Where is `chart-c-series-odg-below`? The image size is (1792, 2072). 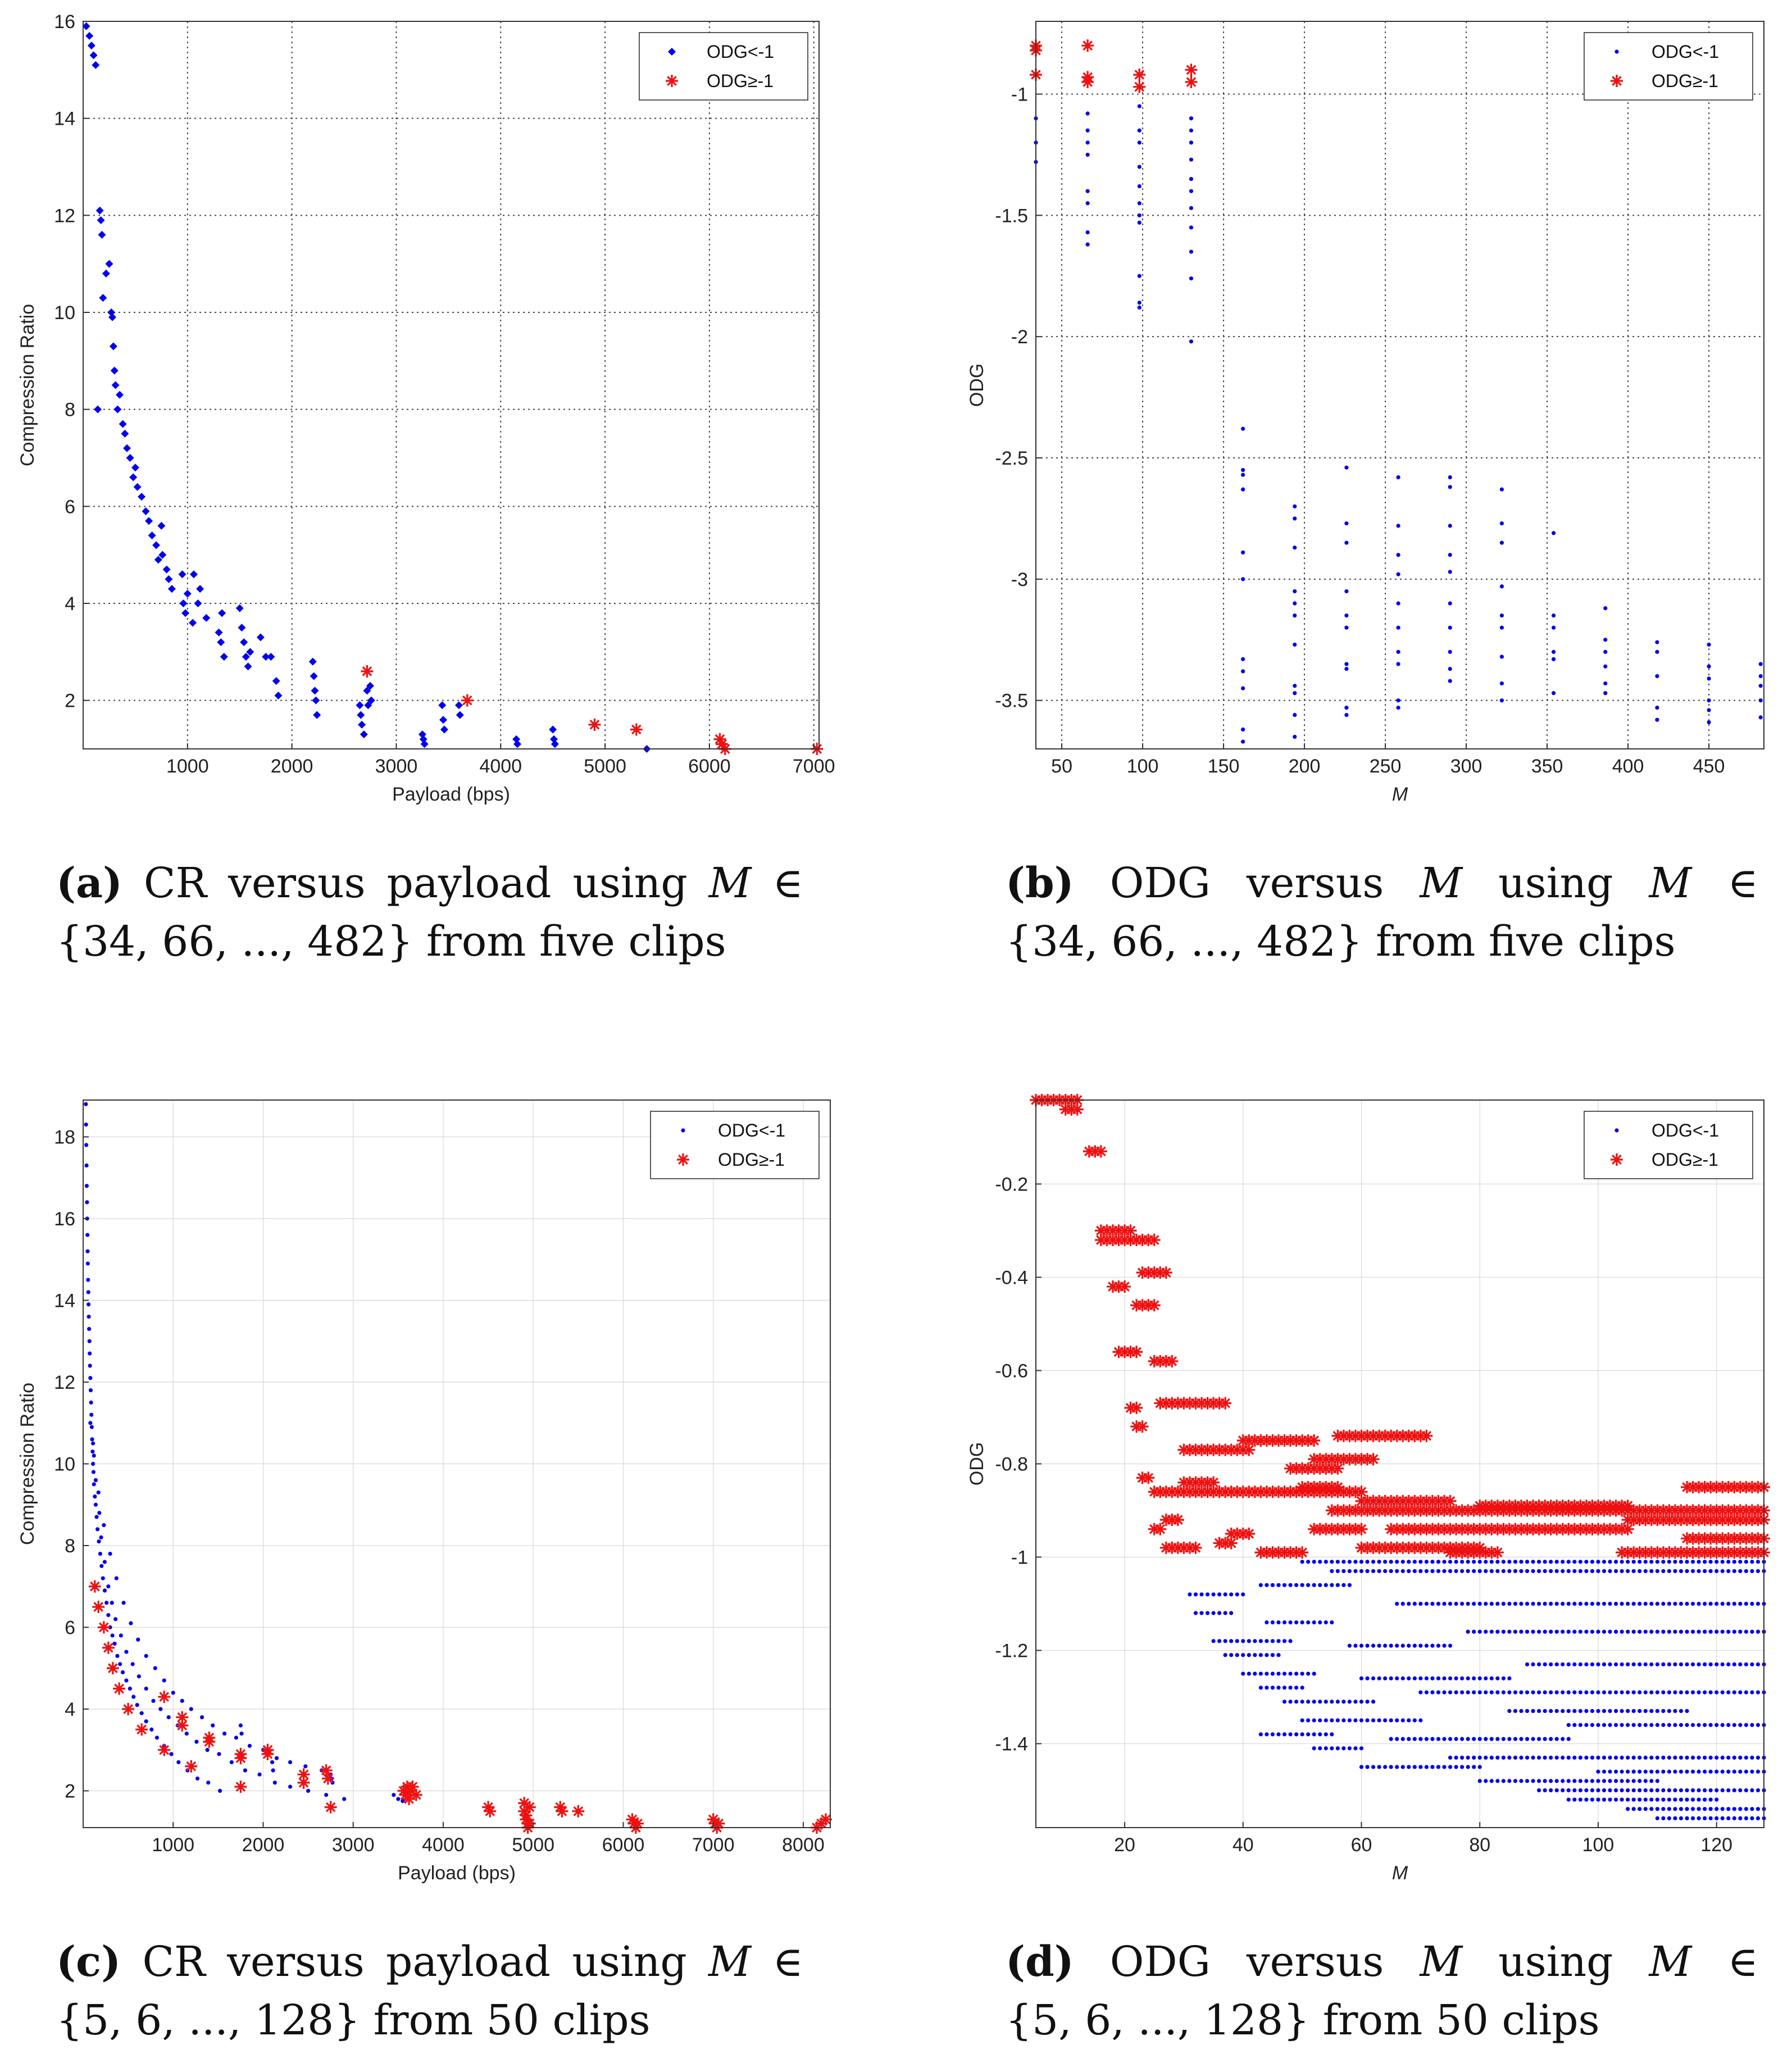
chart-c-series-odg-below is located at coordinates (244, 1452).